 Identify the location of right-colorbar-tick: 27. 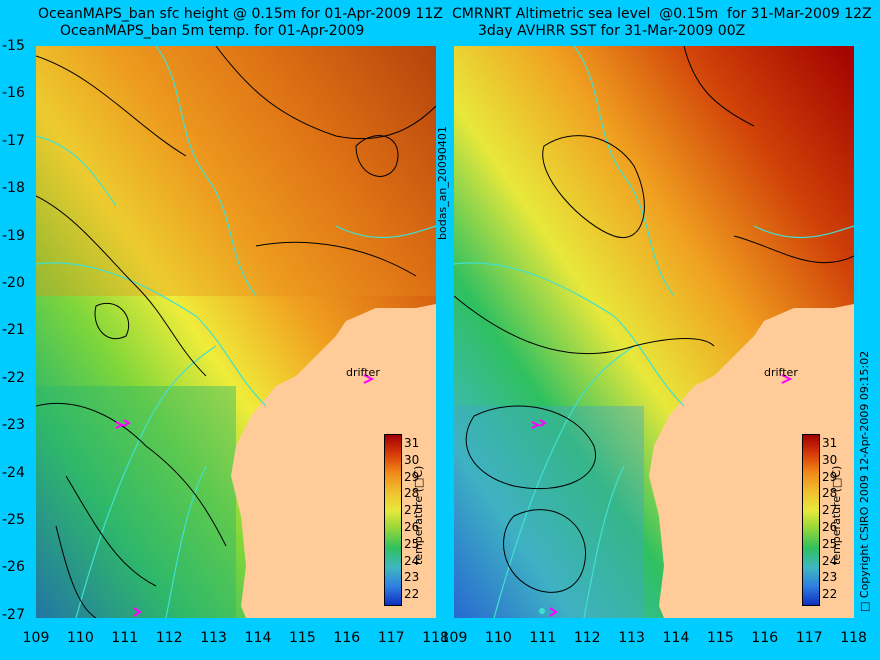
(830, 510).